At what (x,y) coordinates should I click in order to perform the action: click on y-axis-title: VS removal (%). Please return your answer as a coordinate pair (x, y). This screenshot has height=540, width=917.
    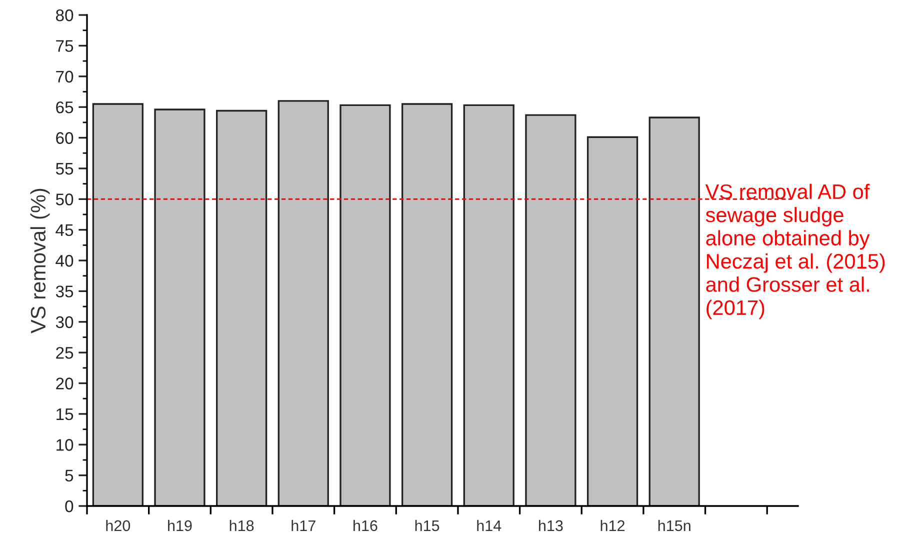
    Looking at the image, I should click on (40, 261).